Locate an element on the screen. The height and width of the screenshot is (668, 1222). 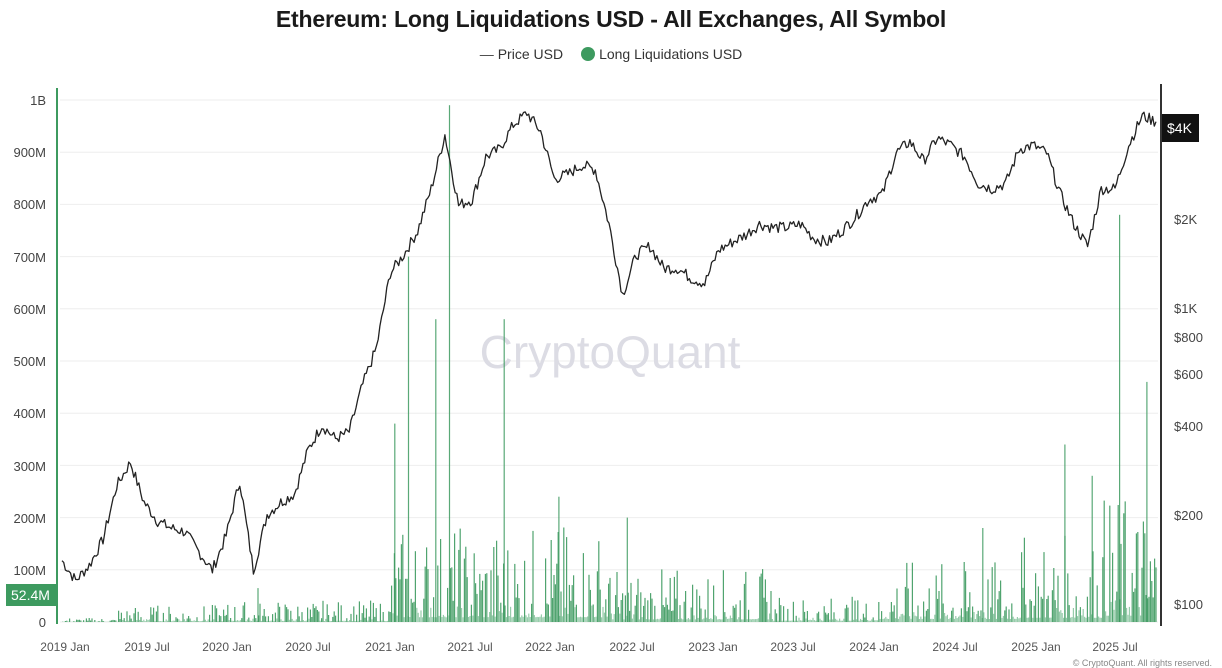
svg-text: 300M is located at coordinates (29, 466).